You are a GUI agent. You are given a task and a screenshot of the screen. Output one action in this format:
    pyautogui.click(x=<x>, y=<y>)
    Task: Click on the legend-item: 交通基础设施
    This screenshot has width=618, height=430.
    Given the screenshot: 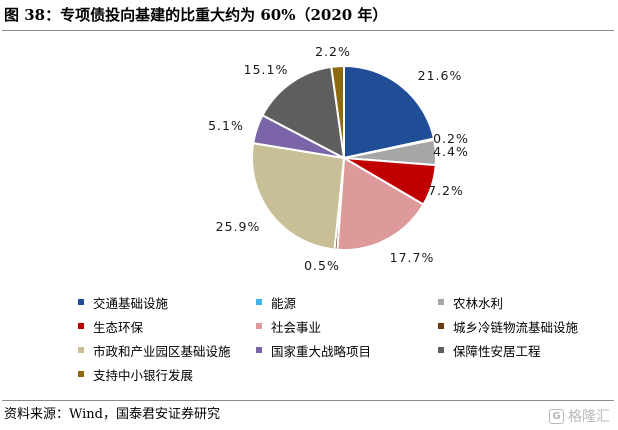 What is the action you would take?
    pyautogui.click(x=123, y=302)
    